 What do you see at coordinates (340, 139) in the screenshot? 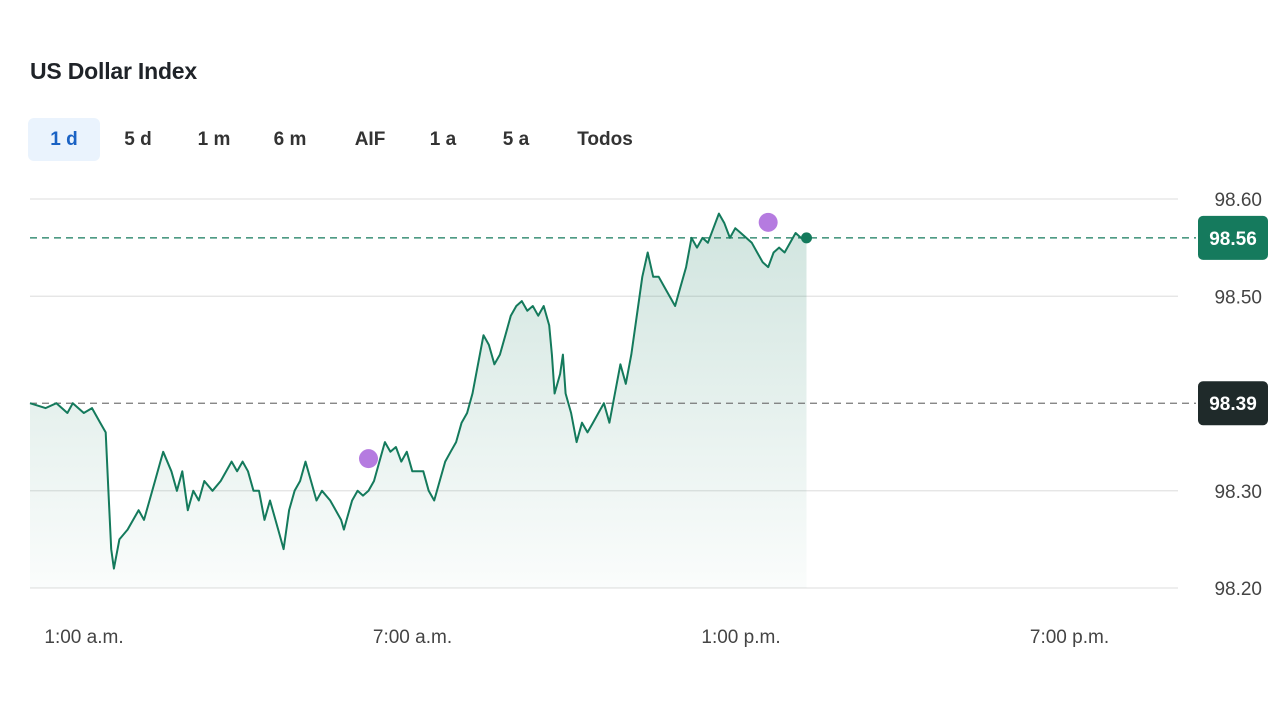
I see `range-tabs: 1 d 5 d 1 m 6 m AIF 1 a 5 a Todos` at bounding box center [340, 139].